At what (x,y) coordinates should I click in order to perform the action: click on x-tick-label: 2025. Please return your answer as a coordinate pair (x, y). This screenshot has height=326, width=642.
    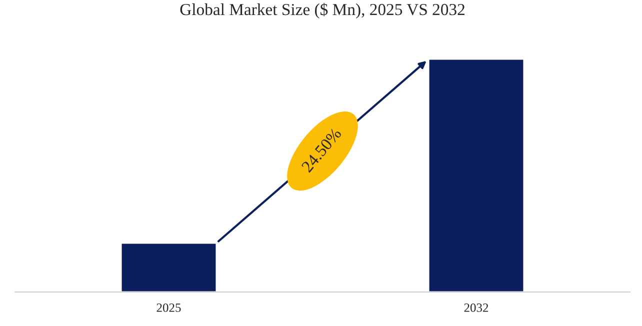
    Looking at the image, I should click on (168, 307).